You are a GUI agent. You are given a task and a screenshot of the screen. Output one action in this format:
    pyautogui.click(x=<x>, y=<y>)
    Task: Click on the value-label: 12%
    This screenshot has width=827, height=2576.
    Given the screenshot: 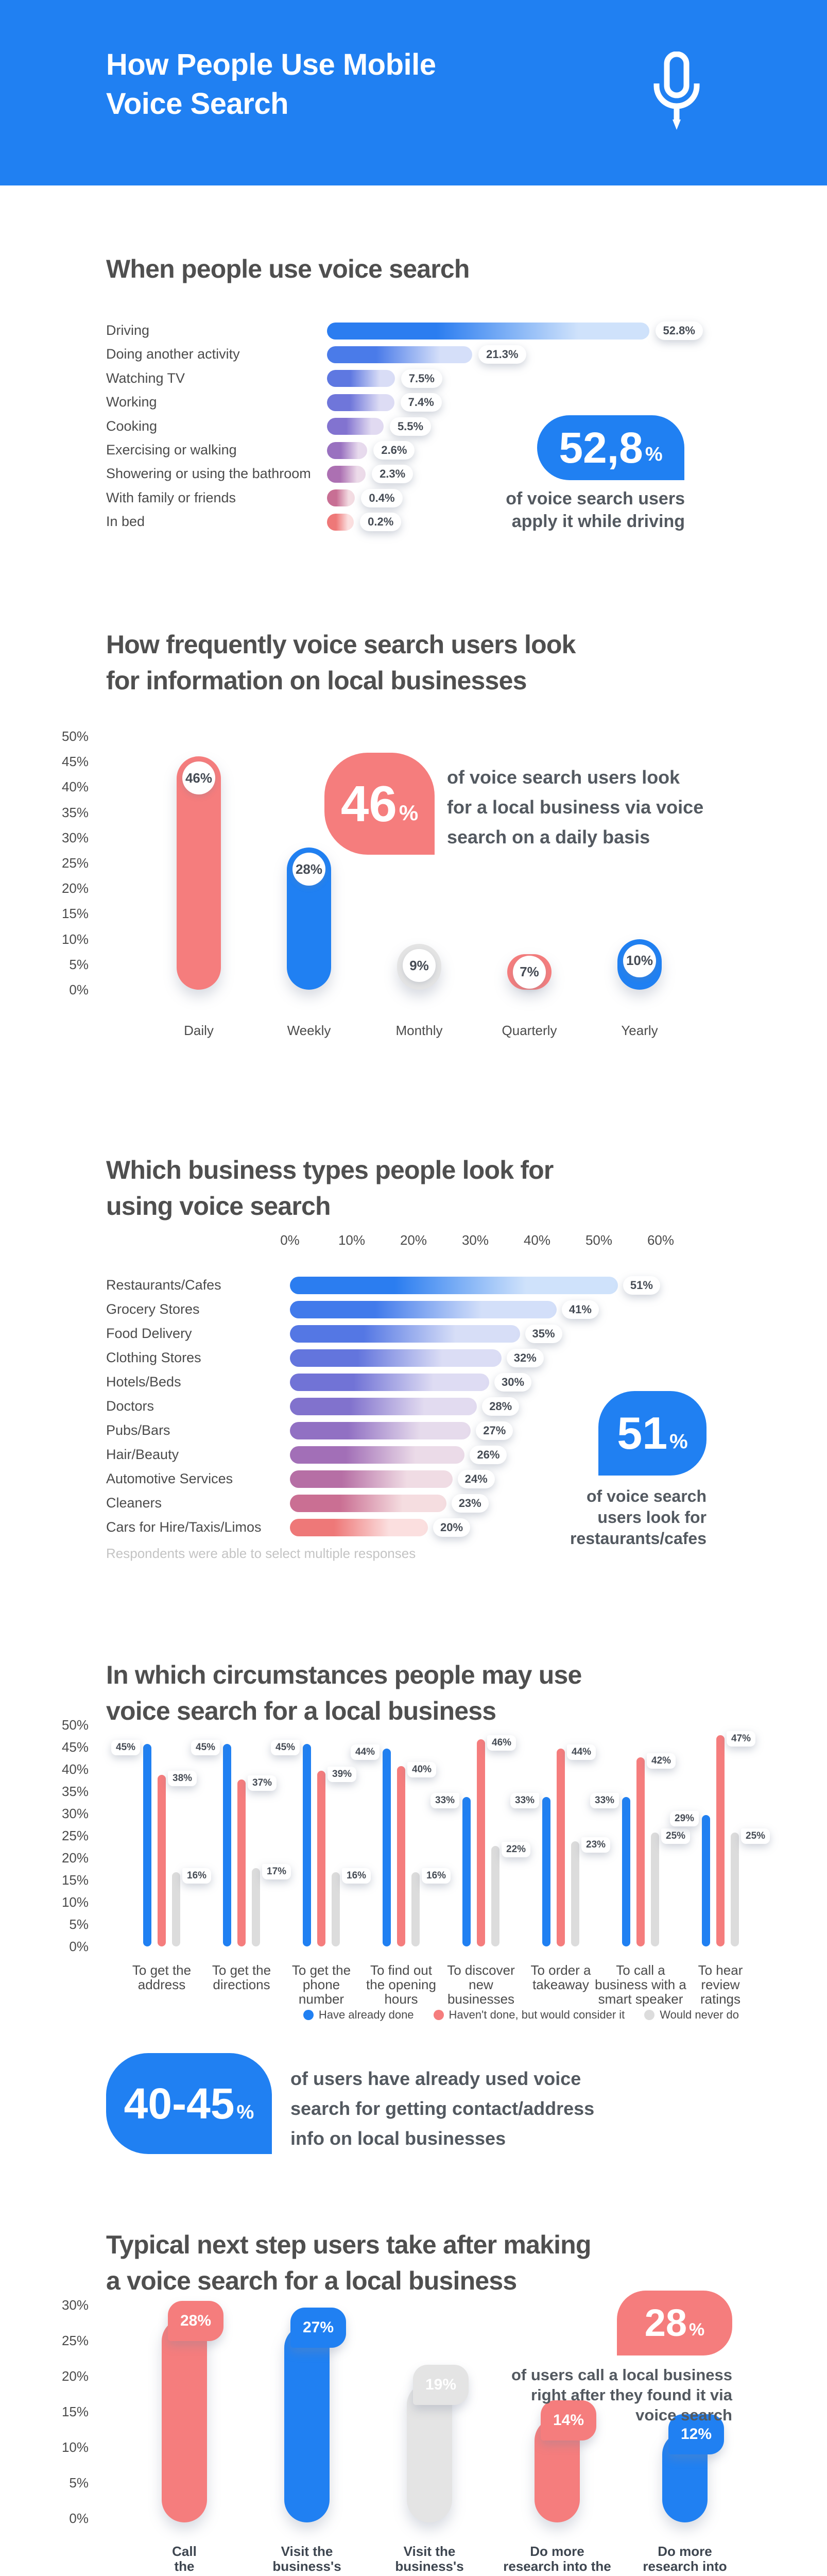 What is the action you would take?
    pyautogui.click(x=696, y=2434)
    